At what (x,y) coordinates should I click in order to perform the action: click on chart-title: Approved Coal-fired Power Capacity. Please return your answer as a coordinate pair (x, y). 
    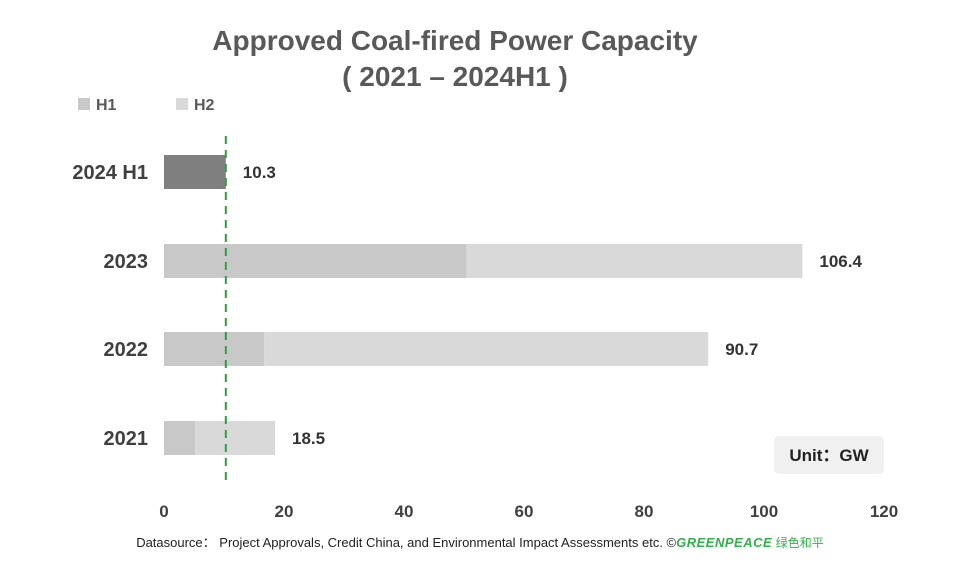
    Looking at the image, I should click on (455, 40).